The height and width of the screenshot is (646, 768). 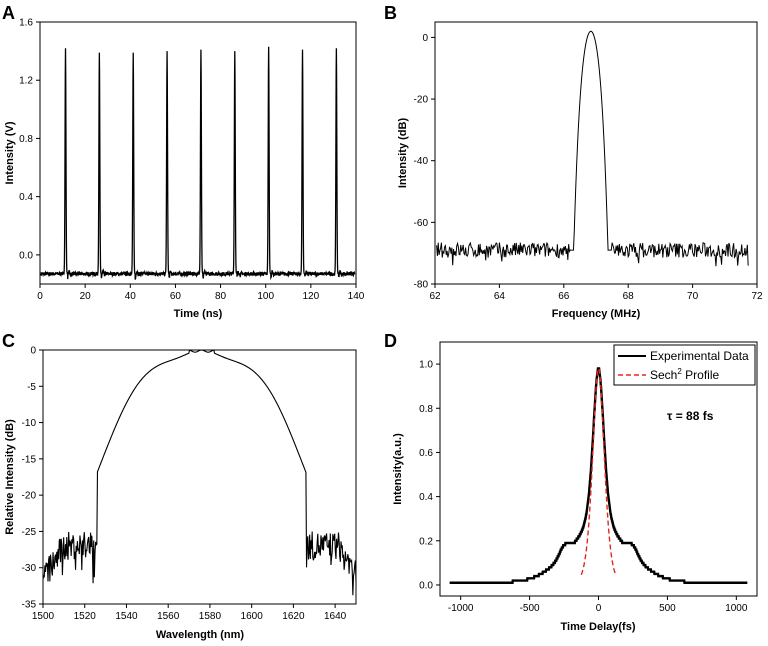 I want to click on x-tick-label: 1500, so click(x=43, y=616).